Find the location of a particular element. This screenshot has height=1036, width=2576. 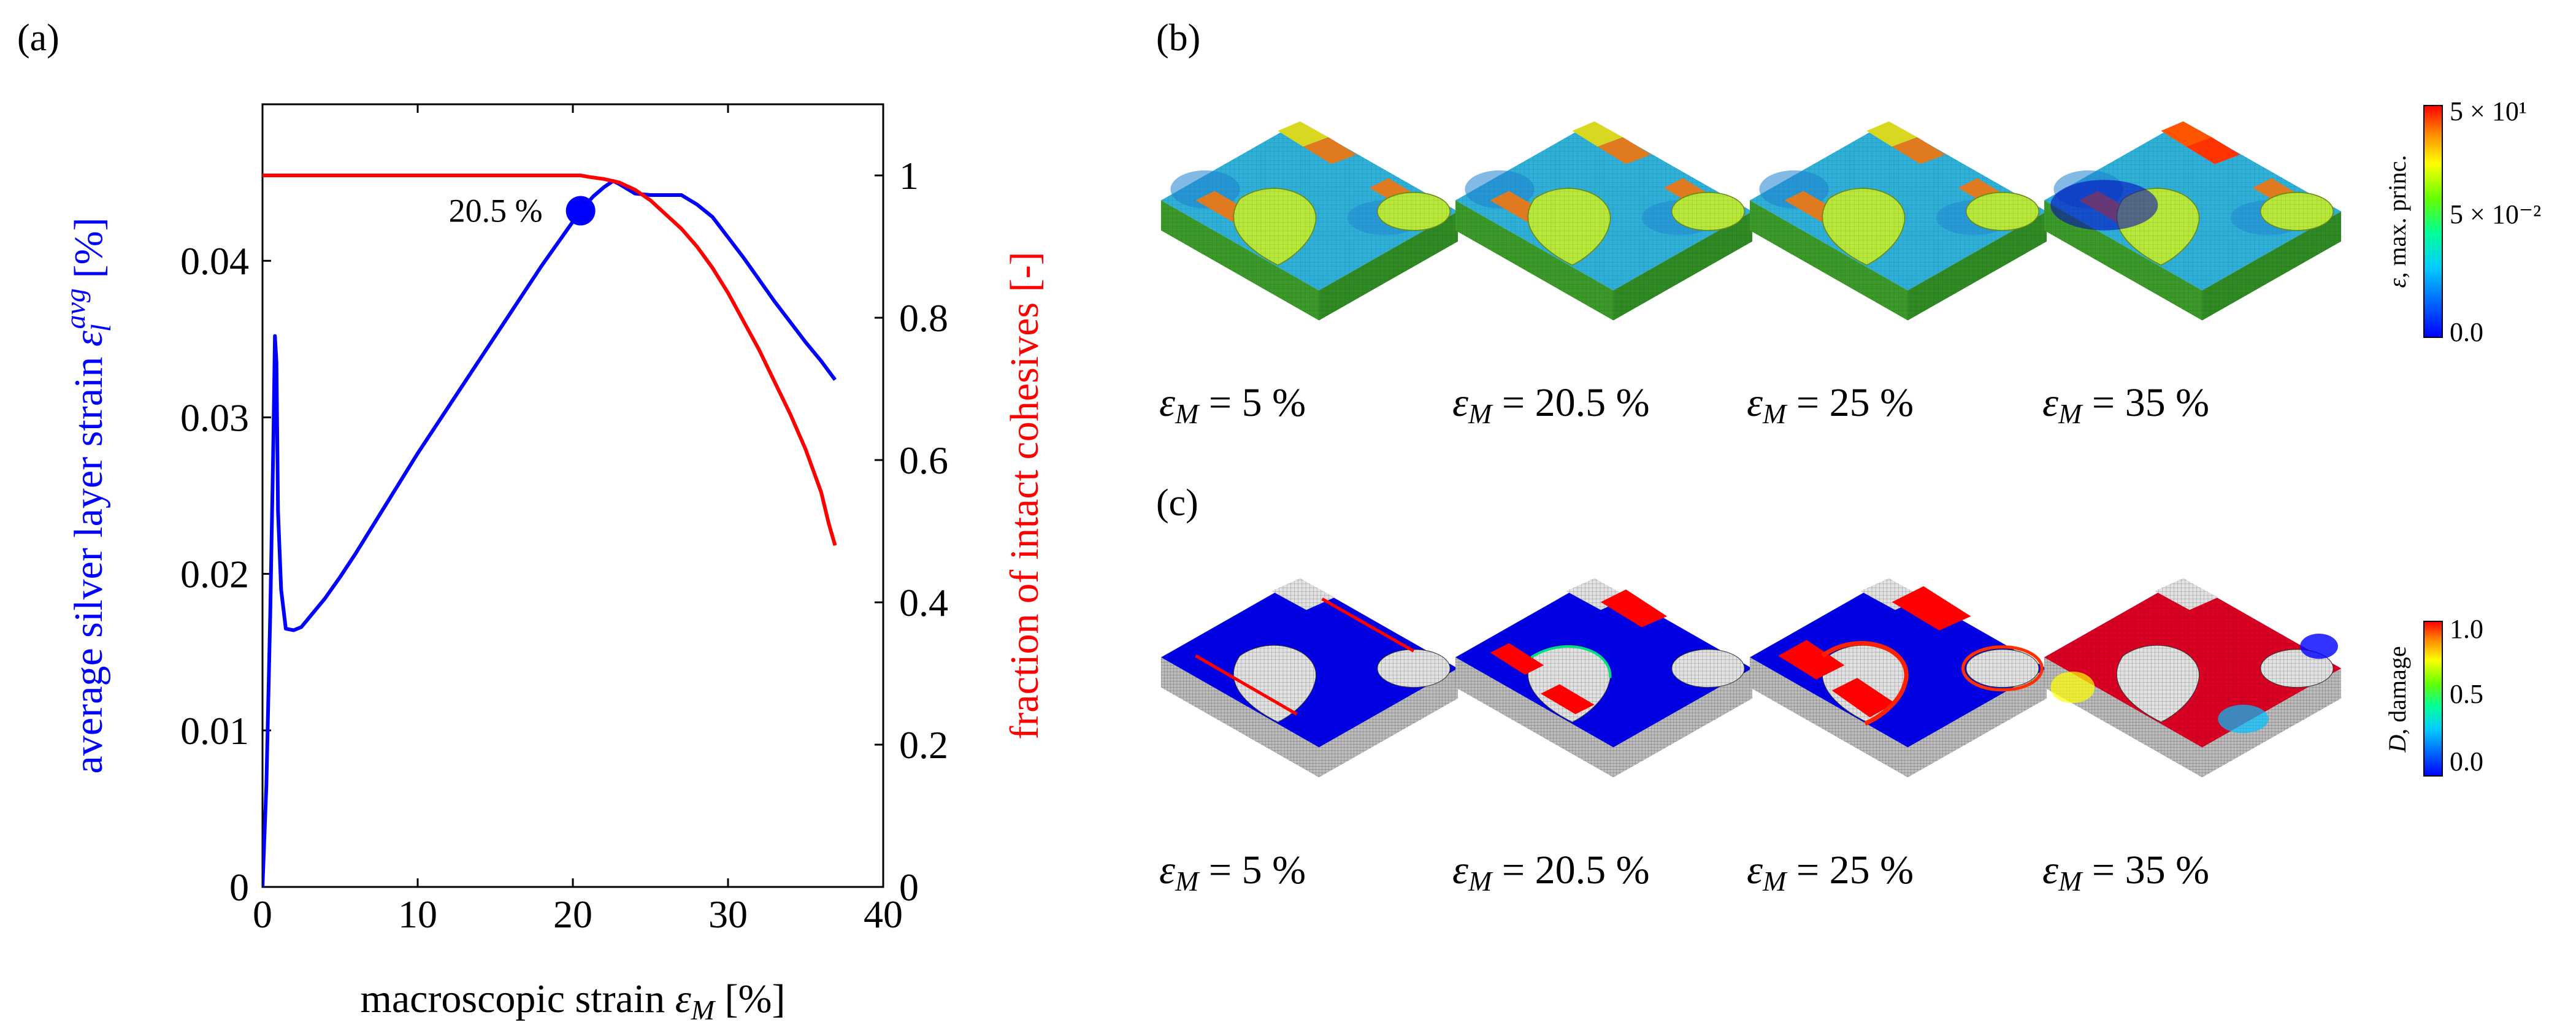

x-tick-label: 30 is located at coordinates (728, 914).